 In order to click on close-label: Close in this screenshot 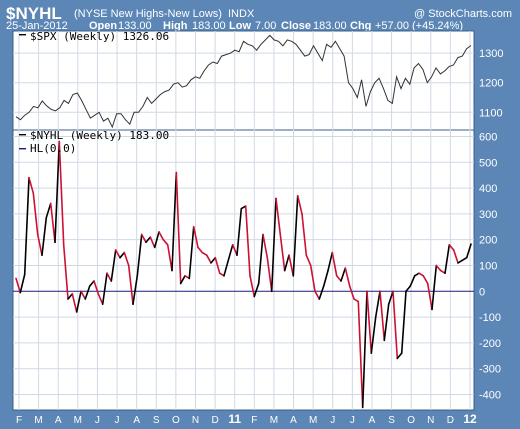, I will do `click(296, 26)`.